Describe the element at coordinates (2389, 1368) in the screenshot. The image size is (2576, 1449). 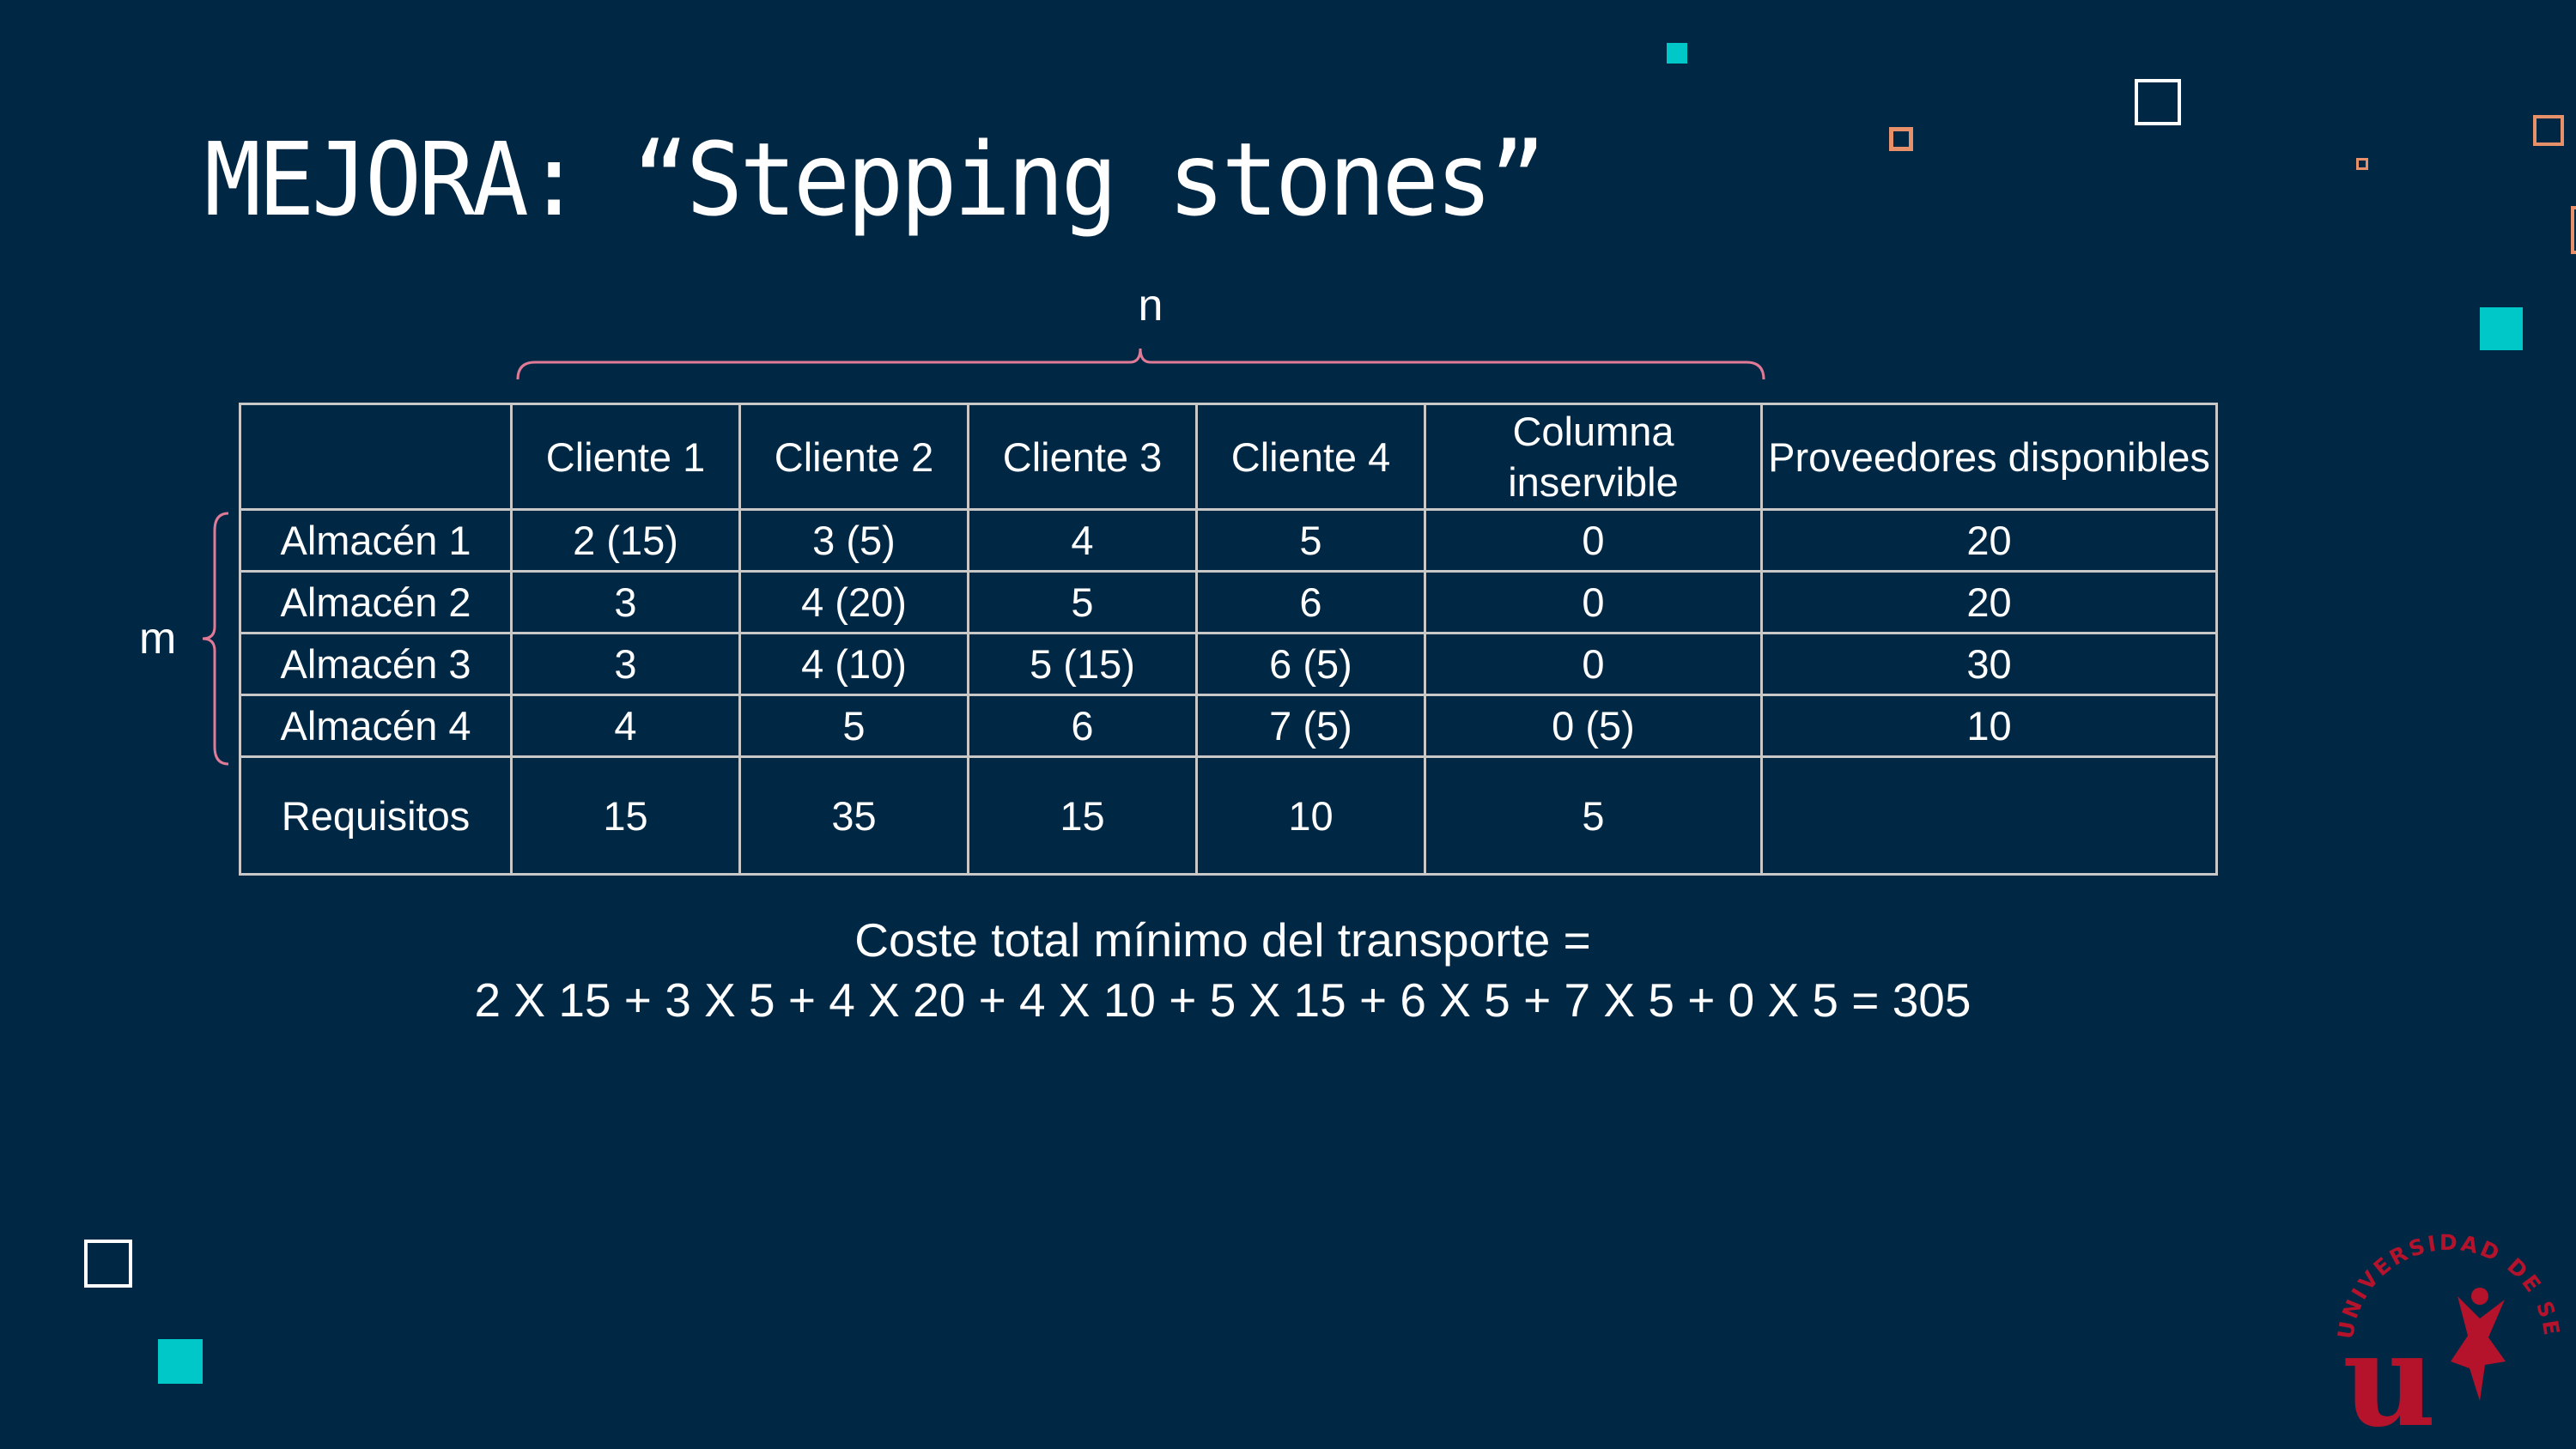
I see `svg-text: u` at that location.